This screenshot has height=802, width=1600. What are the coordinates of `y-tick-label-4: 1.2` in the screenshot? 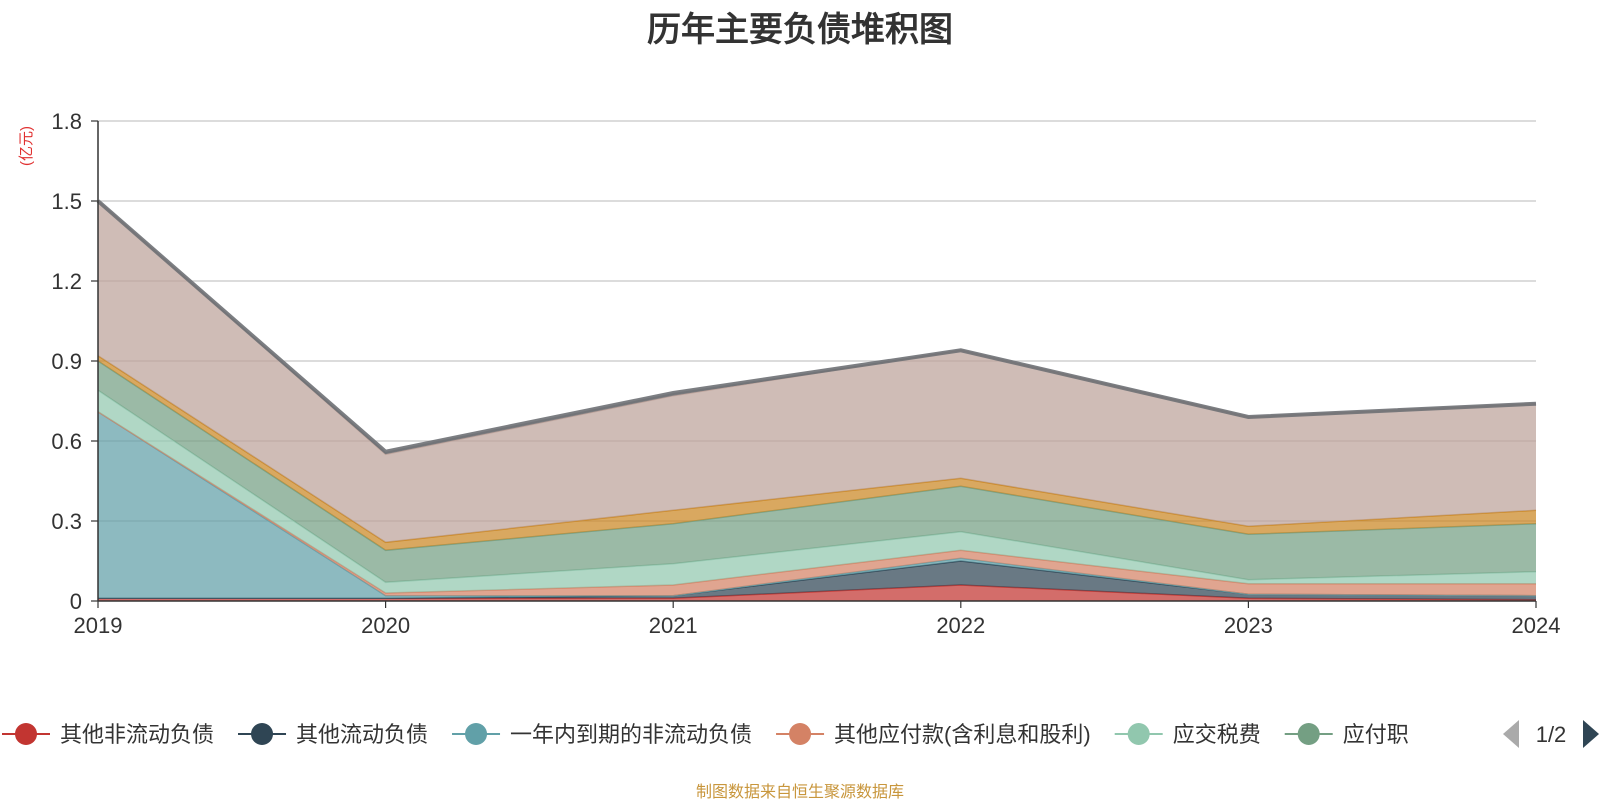 It's located at (66, 281).